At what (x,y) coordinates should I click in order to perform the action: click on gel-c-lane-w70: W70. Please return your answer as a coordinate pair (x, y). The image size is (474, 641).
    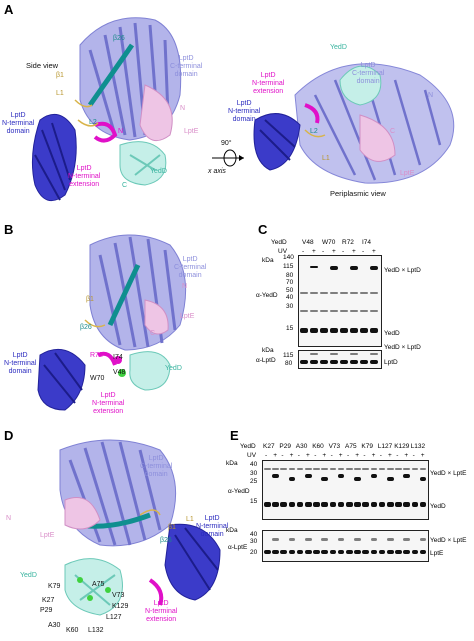
    Looking at the image, I should click on (329, 242).